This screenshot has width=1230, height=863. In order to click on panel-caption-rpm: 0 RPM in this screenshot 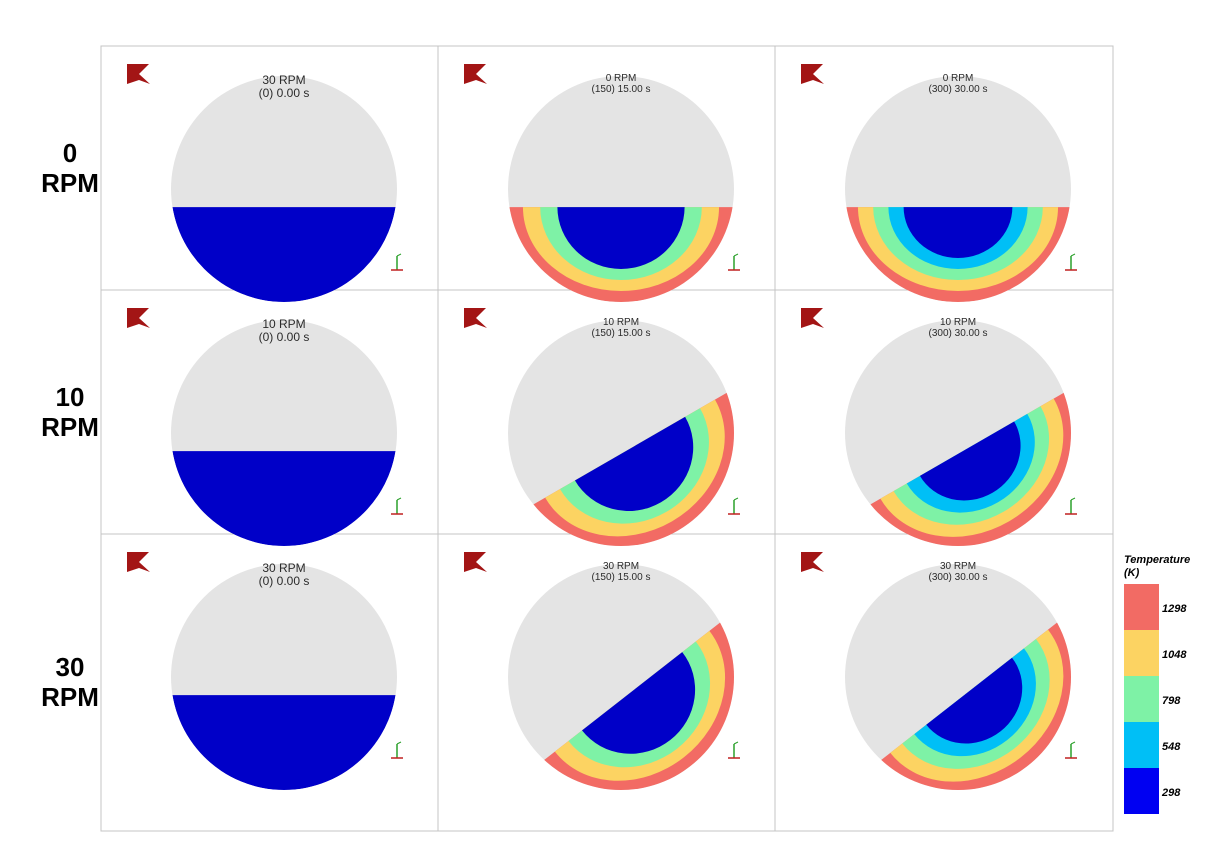, I will do `click(621, 78)`.